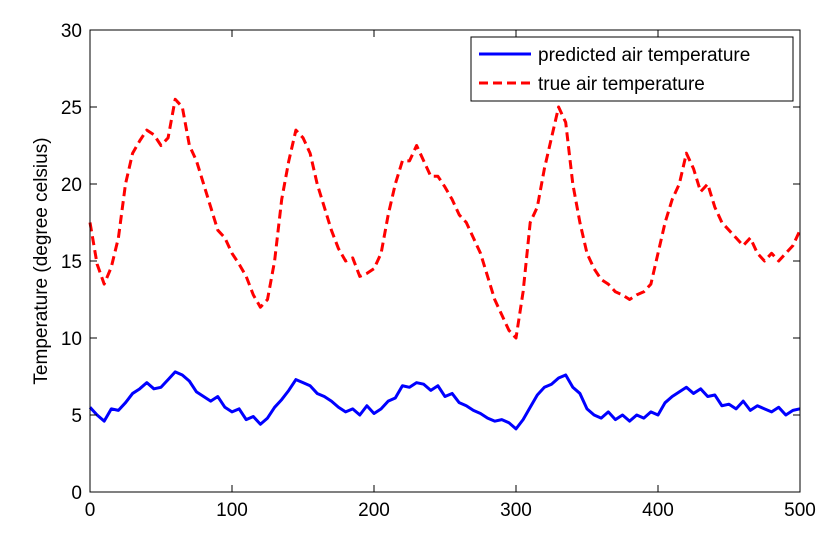  What do you see at coordinates (644, 55) in the screenshot?
I see `legend-label-1: predicted air temperature` at bounding box center [644, 55].